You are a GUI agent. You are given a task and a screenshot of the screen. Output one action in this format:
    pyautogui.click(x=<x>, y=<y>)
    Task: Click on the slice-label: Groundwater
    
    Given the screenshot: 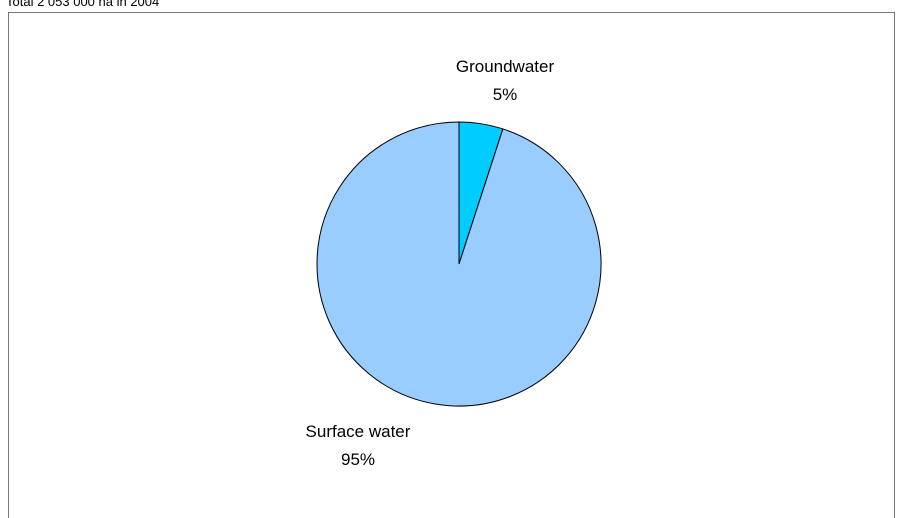 What is the action you would take?
    pyautogui.click(x=505, y=66)
    